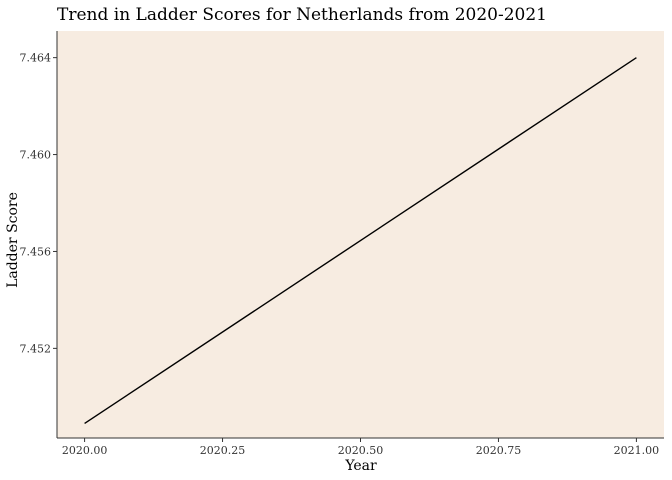  I want to click on x-tick-label: 2020.75, so click(499, 450).